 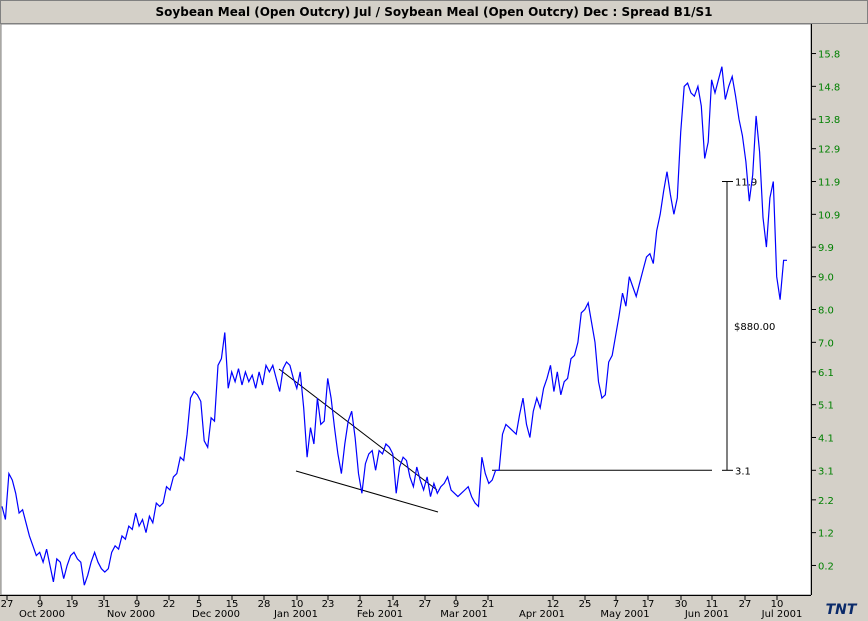 What do you see at coordinates (488, 604) in the screenshot?
I see `x-day-tick-label: 21` at bounding box center [488, 604].